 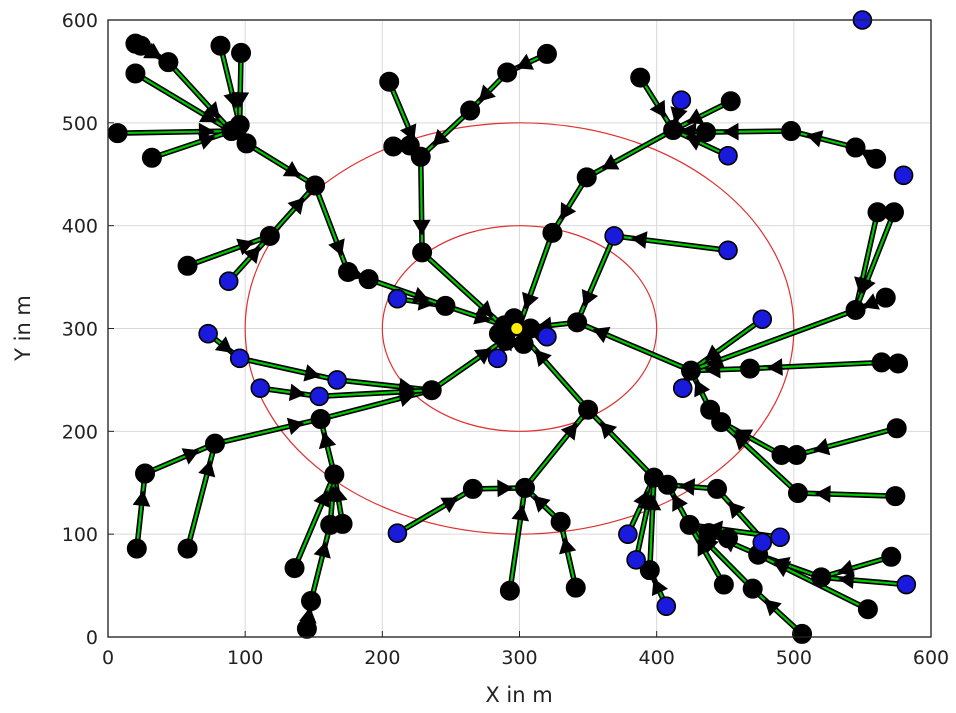 What do you see at coordinates (245, 658) in the screenshot?
I see `x-tick-label: 100` at bounding box center [245, 658].